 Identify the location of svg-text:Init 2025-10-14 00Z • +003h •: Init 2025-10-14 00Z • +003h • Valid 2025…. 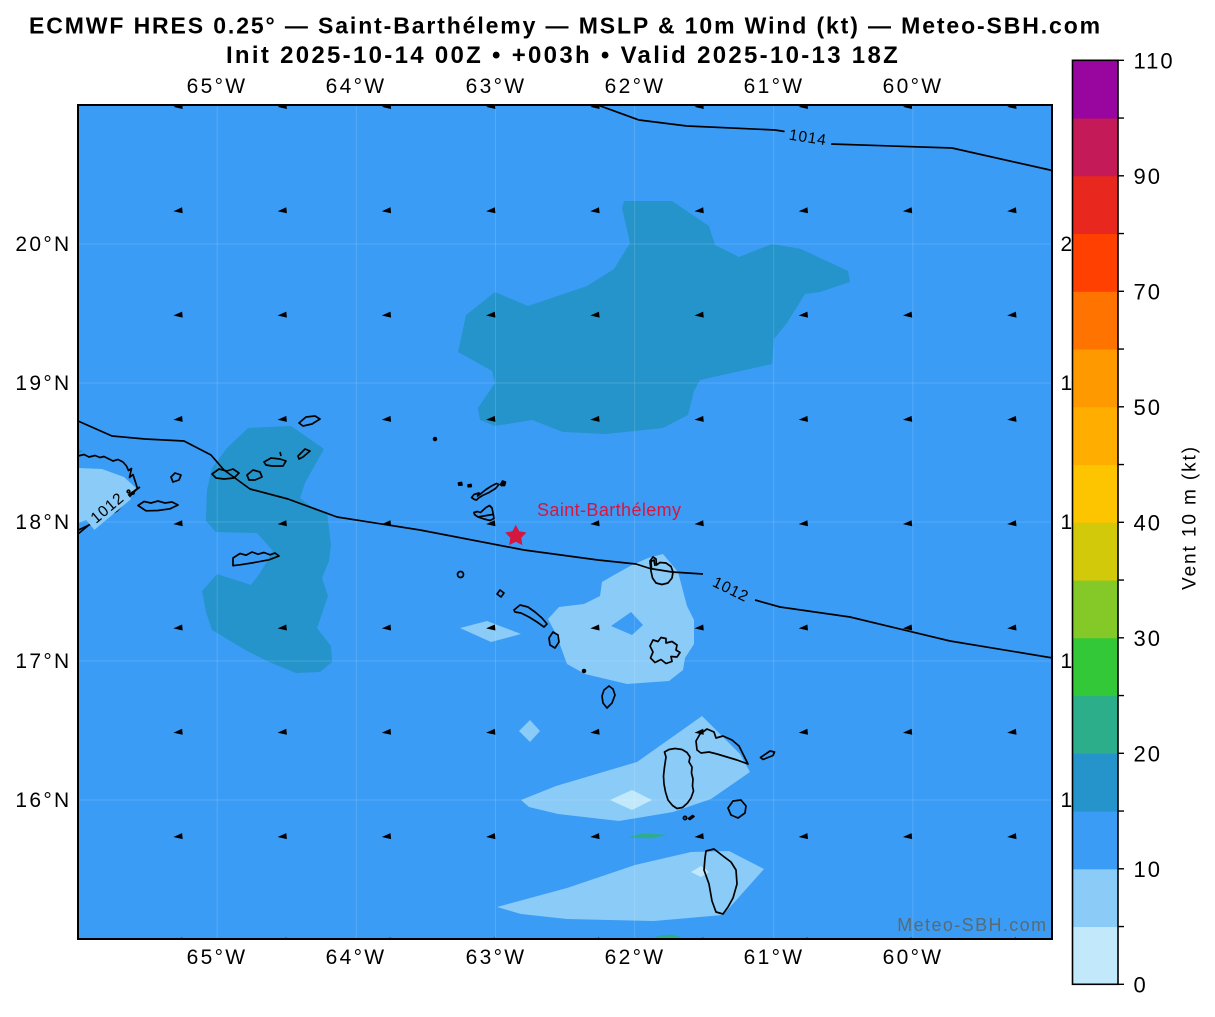
(563, 55).